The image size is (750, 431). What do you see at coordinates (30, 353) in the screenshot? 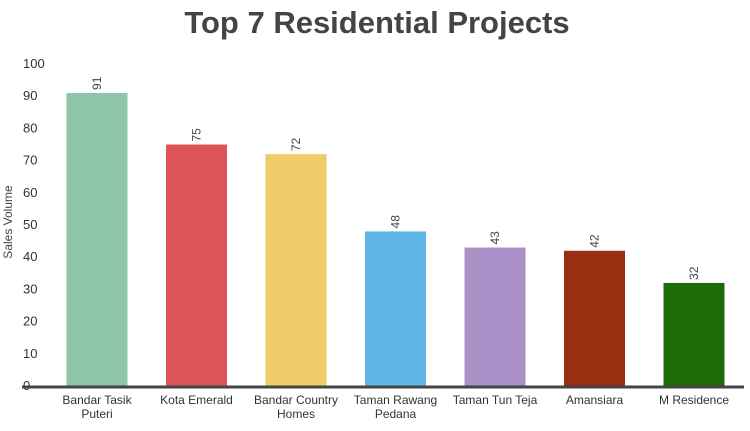
I see `y-tick-label: 10` at bounding box center [30, 353].